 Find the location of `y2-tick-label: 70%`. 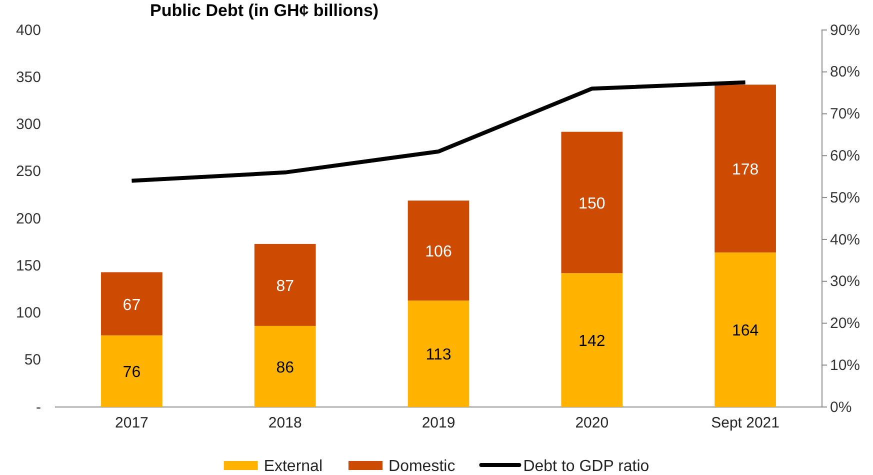

y2-tick-label: 70% is located at coordinates (845, 114).